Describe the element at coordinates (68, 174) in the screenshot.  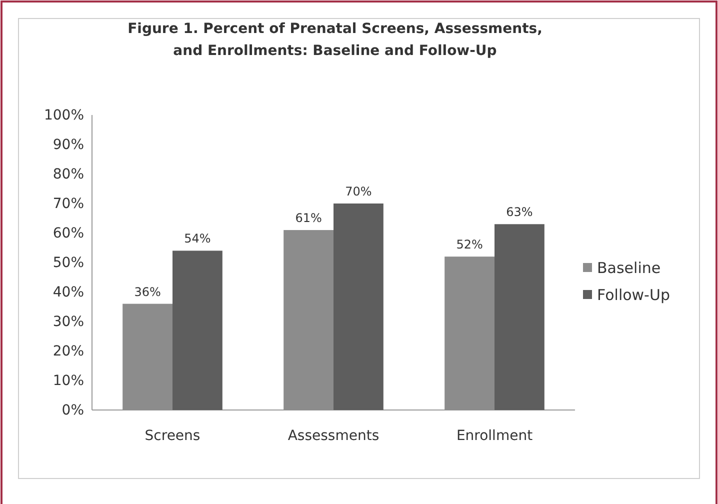
I see `y-tick-label: 80%` at that location.